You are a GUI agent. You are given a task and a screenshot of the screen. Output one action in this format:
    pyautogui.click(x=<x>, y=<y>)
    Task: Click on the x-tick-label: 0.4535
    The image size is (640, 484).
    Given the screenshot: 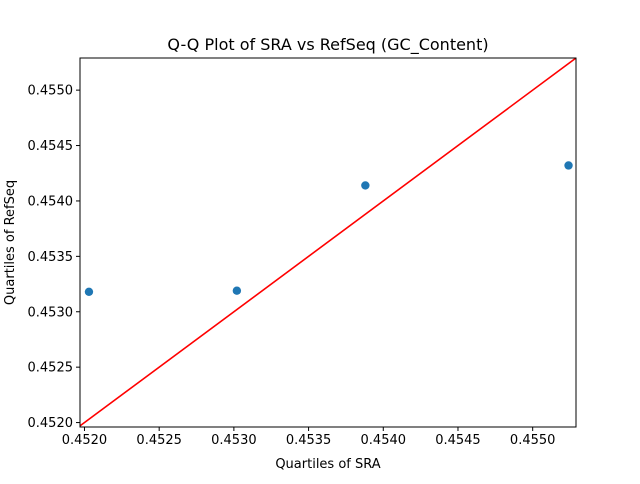 What is the action you would take?
    pyautogui.click(x=309, y=440)
    